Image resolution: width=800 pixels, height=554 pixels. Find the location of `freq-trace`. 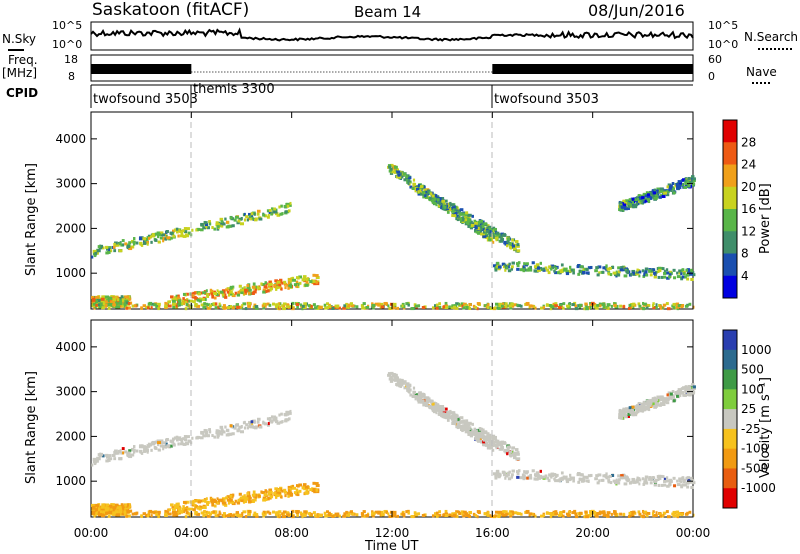

freq-trace is located at coordinates (392, 69).